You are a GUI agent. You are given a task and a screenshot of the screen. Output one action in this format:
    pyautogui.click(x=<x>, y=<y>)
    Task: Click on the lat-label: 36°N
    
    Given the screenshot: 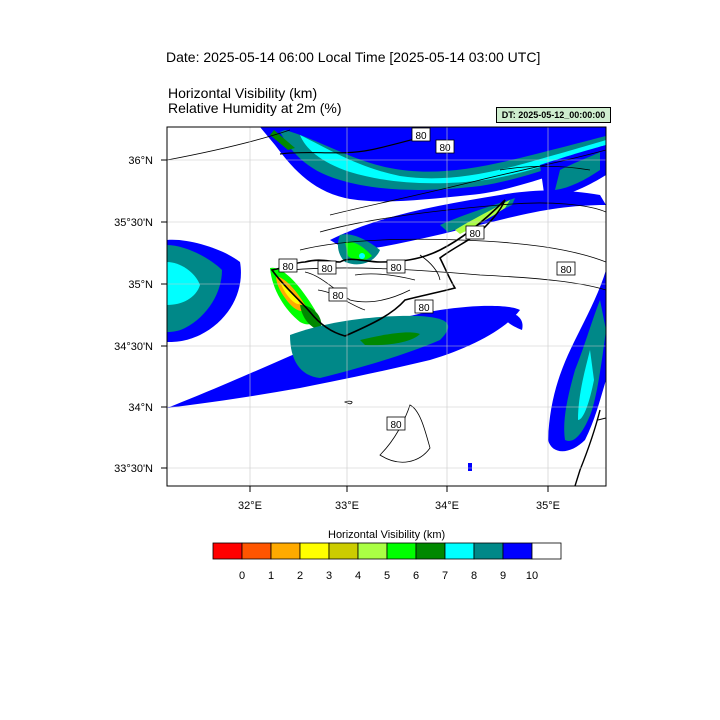 What is the action you would take?
    pyautogui.click(x=140, y=161)
    